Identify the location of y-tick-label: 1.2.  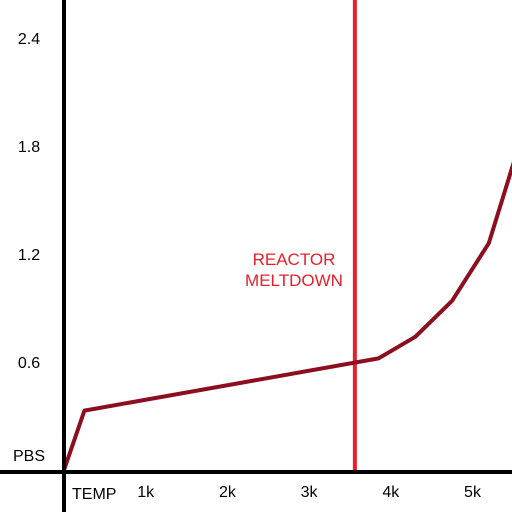
(29, 255).